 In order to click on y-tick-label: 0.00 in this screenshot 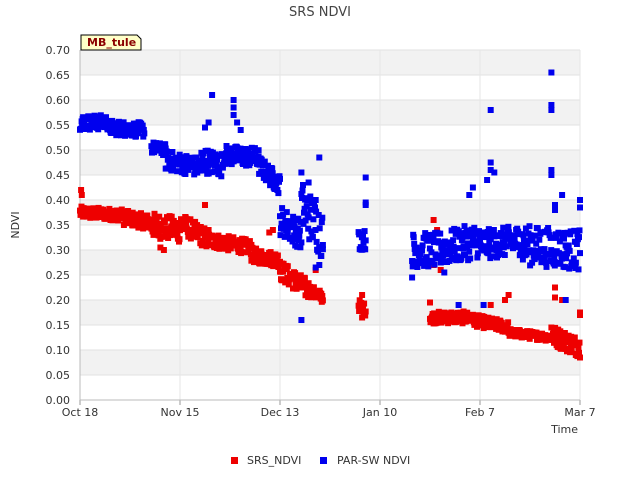, I will do `click(58, 400)`.